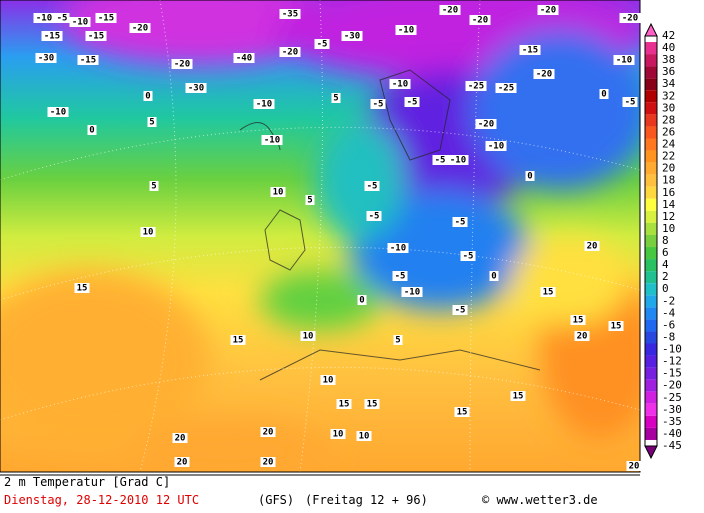  Describe the element at coordinates (672, 361) in the screenshot. I see `legend-label: -12` at that location.